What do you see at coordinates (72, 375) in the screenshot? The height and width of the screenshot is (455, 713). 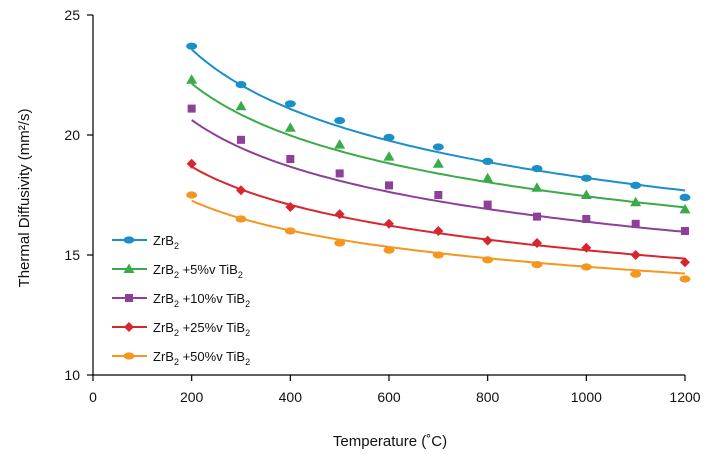 I see `y-tick-label: 10` at bounding box center [72, 375].